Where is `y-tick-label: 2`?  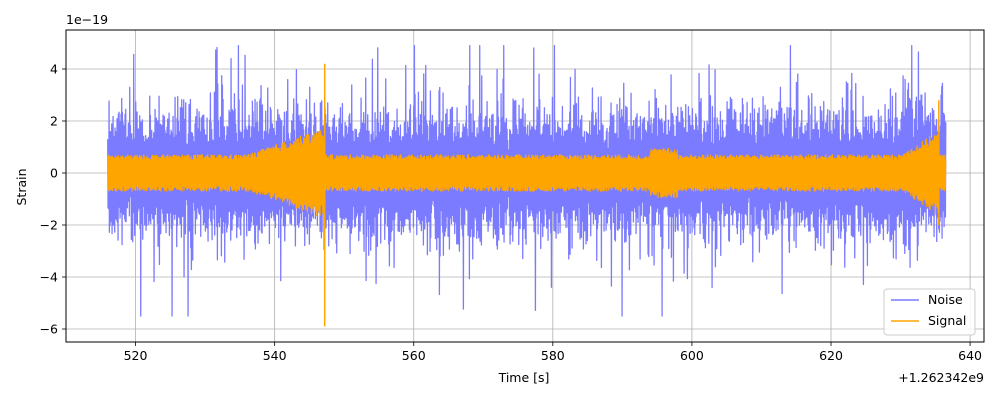 y-tick-label: 2 is located at coordinates (54, 121).